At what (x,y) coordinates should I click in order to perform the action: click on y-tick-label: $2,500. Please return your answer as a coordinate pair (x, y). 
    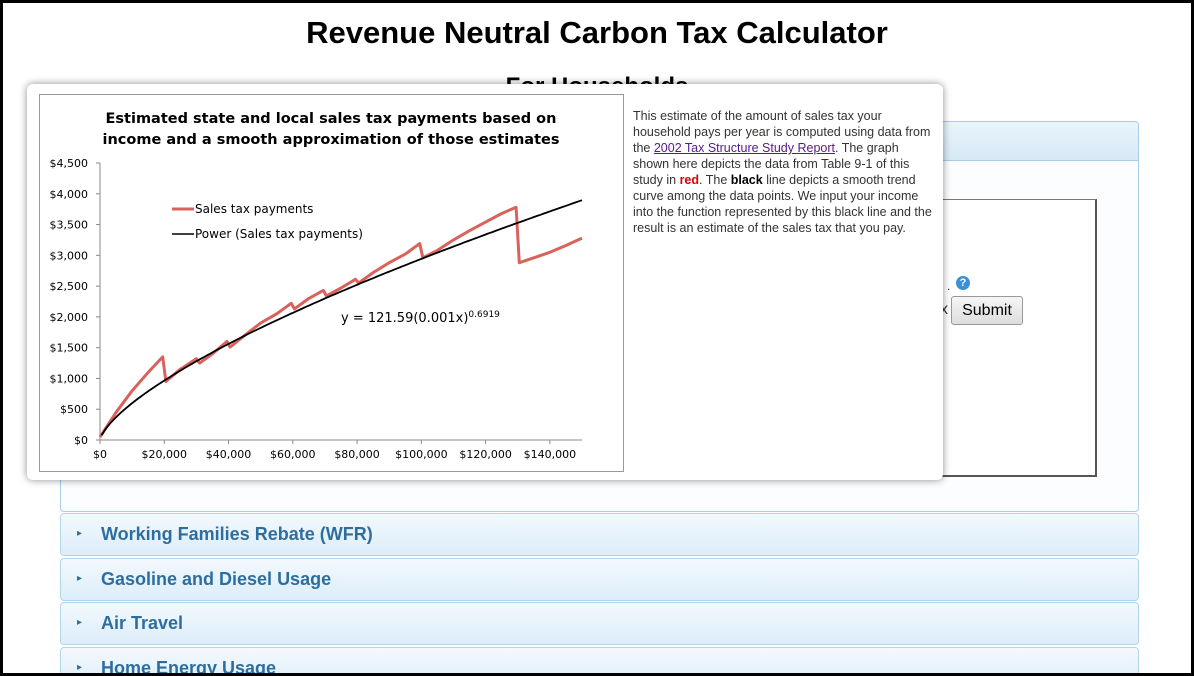
    Looking at the image, I should click on (69, 286).